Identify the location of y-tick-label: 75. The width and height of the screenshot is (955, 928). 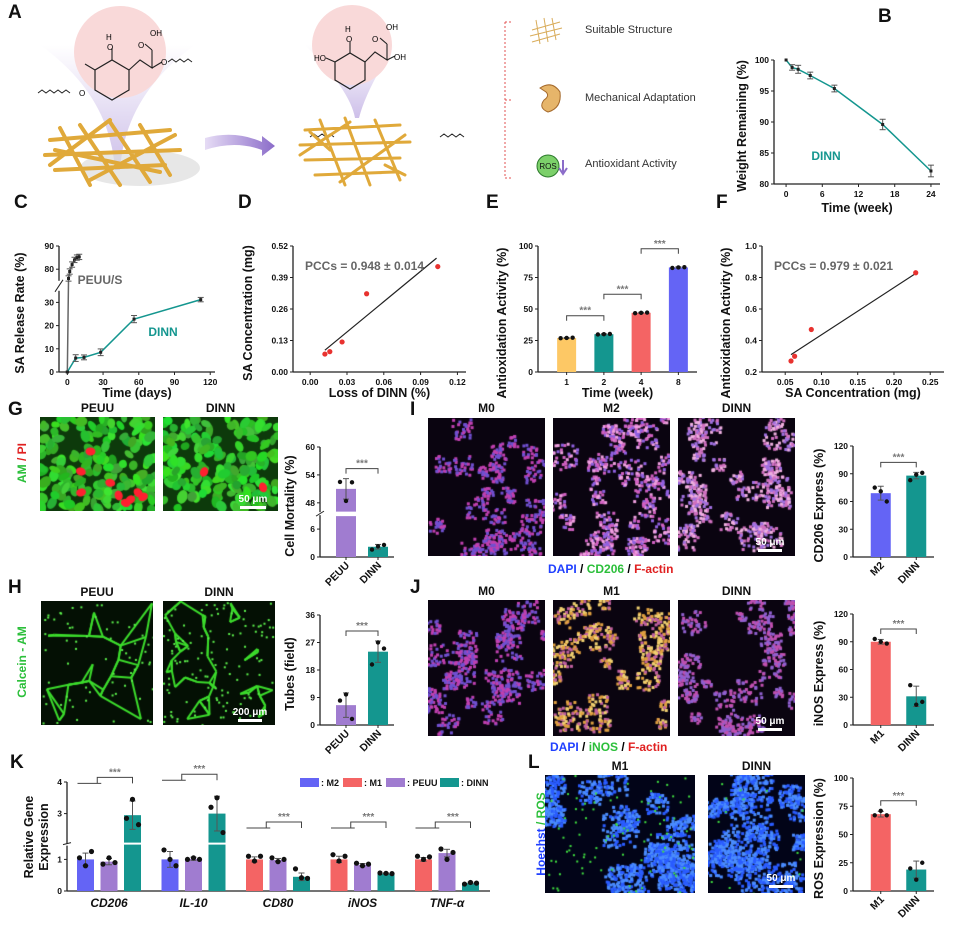
(529, 278).